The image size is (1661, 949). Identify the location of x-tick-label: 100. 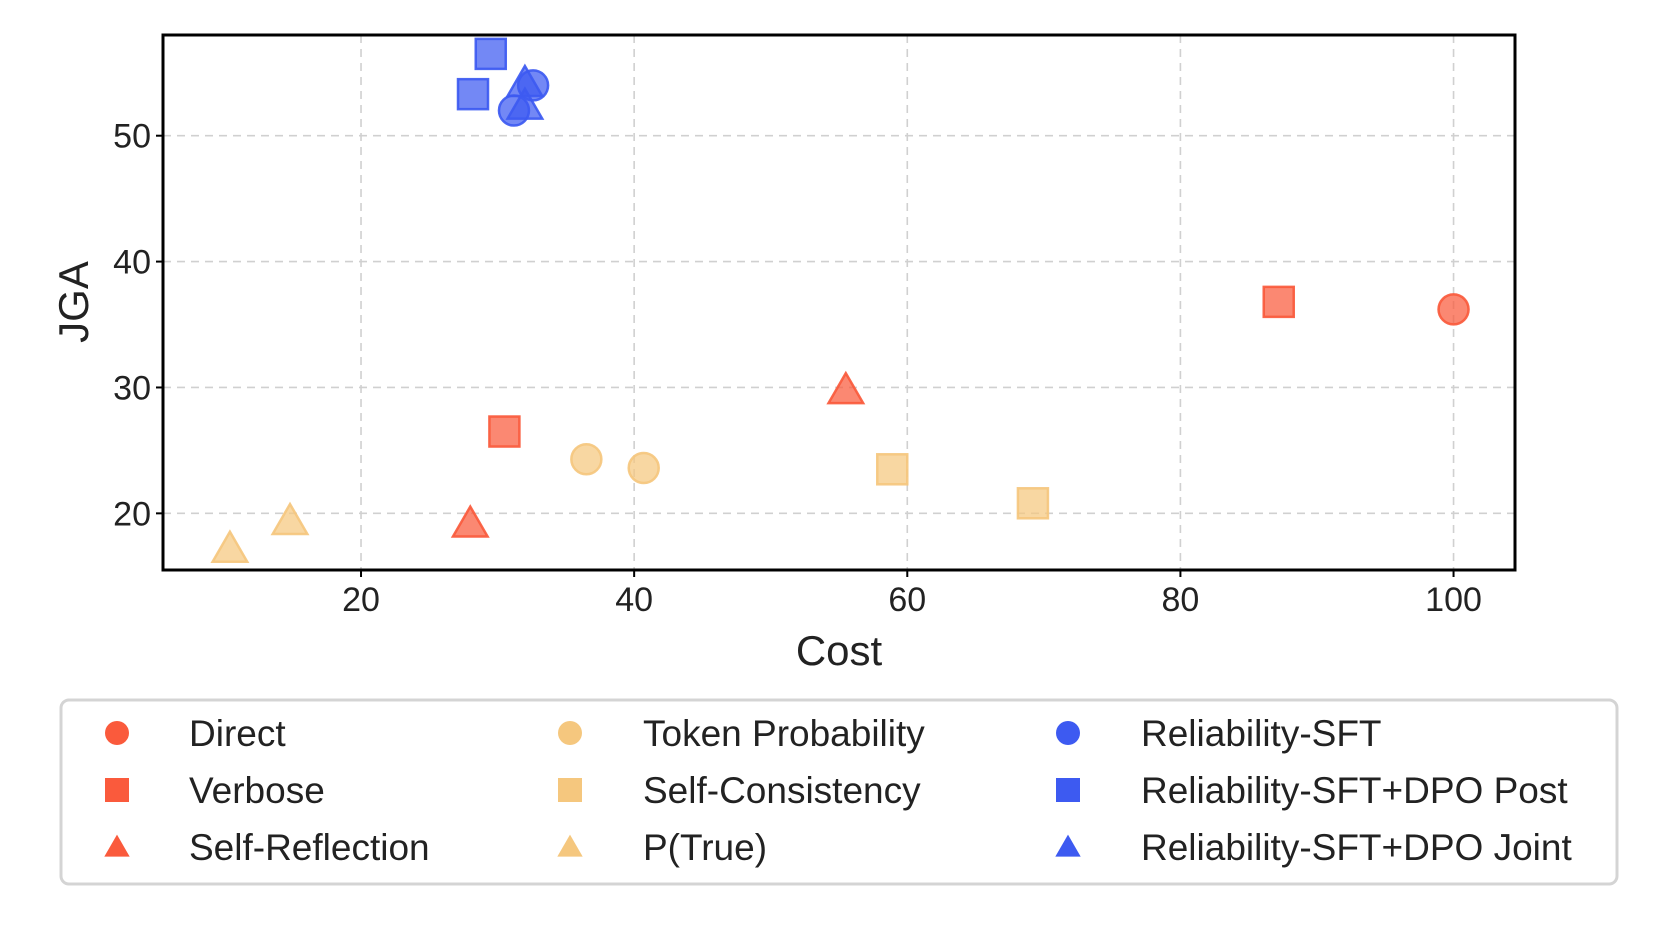
(1453, 600).